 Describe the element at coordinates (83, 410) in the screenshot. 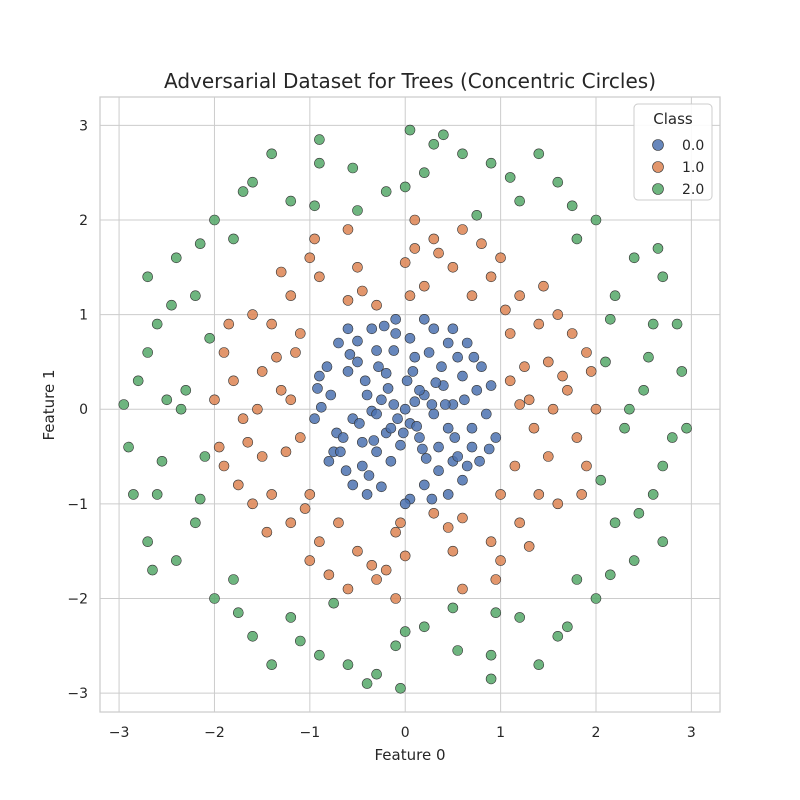

I see `y-tick-label: 0` at that location.